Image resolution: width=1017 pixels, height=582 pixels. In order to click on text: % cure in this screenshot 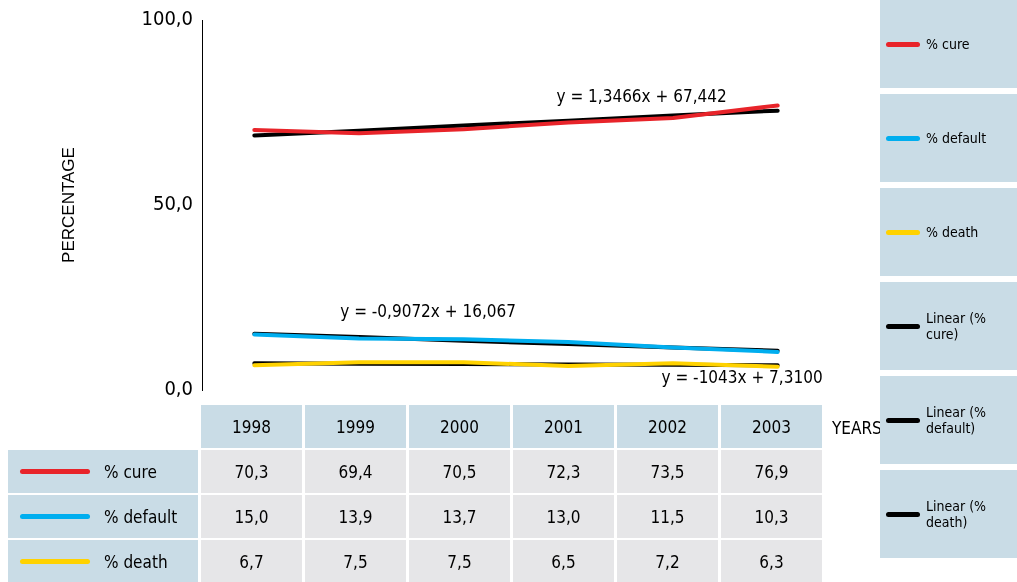, I will do `click(130, 471)`.